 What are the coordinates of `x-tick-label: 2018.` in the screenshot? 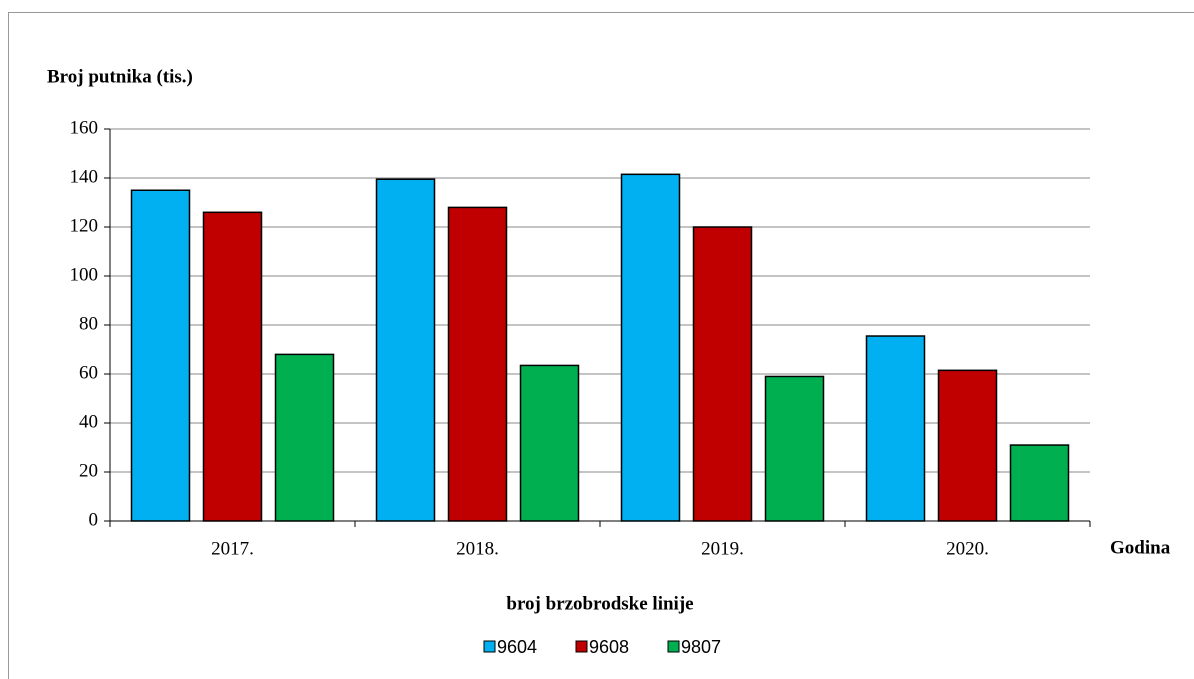 It's located at (477, 548).